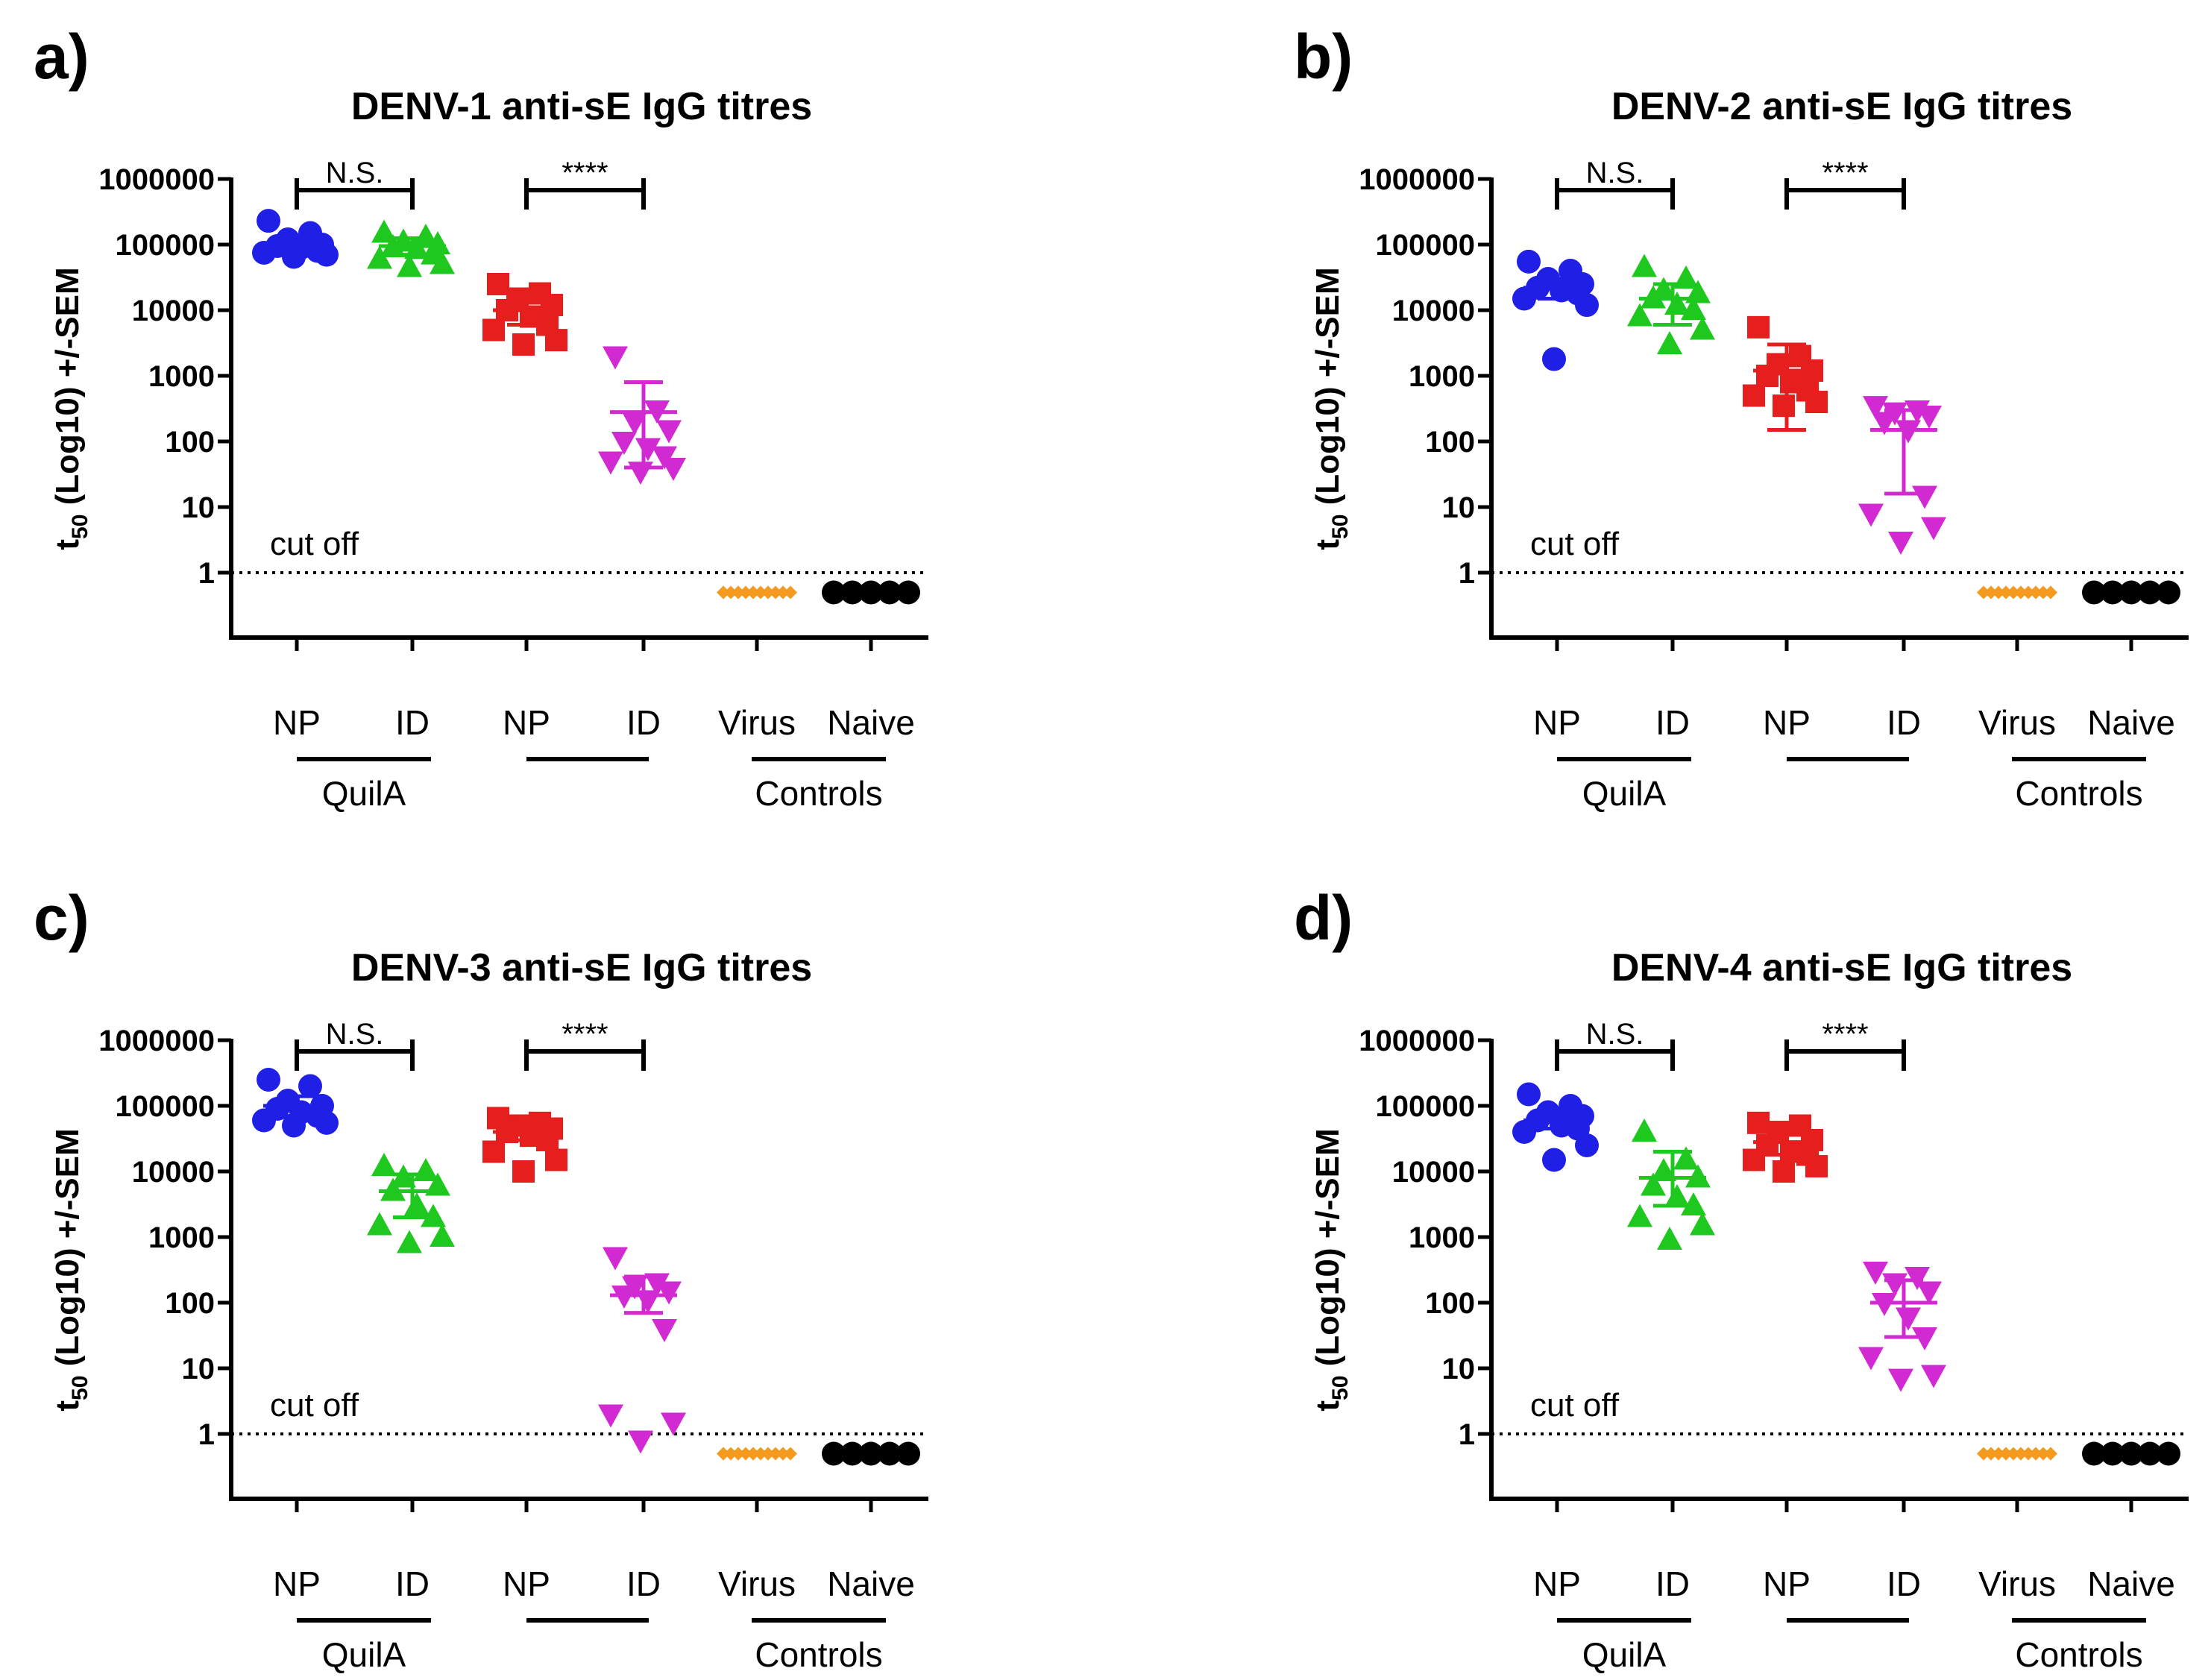 This screenshot has height=1680, width=2211. What do you see at coordinates (1841, 106) in the screenshot?
I see `chart-title: DENV-2 anti-sE IgG titres` at bounding box center [1841, 106].